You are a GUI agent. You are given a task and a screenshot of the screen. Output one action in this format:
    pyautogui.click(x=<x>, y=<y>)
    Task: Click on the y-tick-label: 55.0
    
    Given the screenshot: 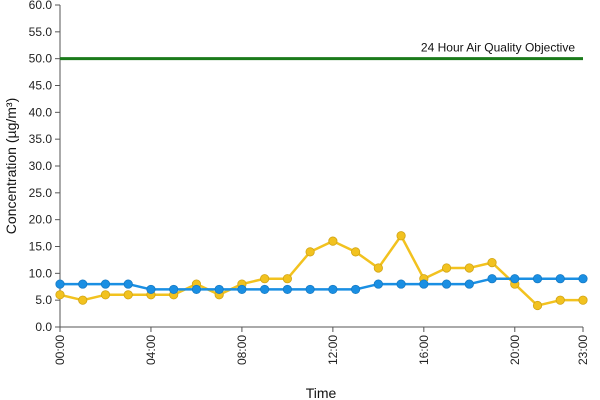 What is the action you would take?
    pyautogui.click(x=41, y=32)
    